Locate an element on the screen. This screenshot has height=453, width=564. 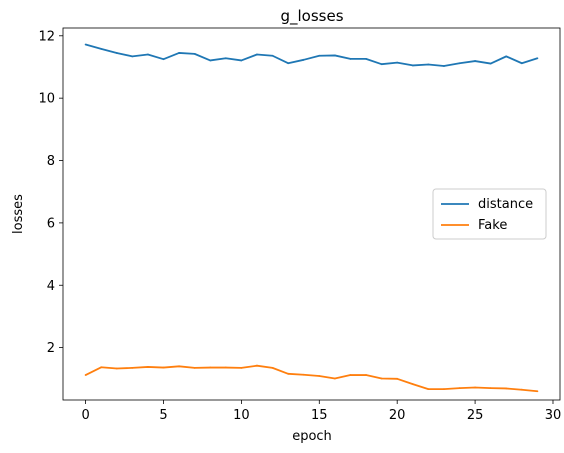
series-line-distance is located at coordinates (311, 55).